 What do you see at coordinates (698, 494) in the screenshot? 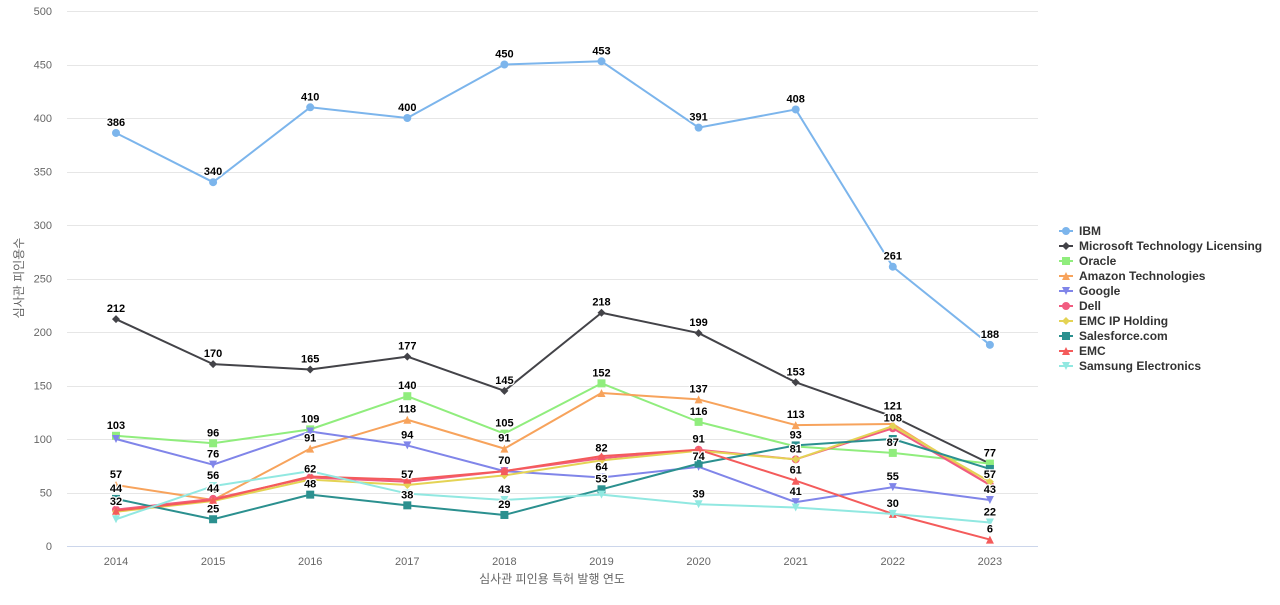
I see `data-label: 39` at bounding box center [698, 494].